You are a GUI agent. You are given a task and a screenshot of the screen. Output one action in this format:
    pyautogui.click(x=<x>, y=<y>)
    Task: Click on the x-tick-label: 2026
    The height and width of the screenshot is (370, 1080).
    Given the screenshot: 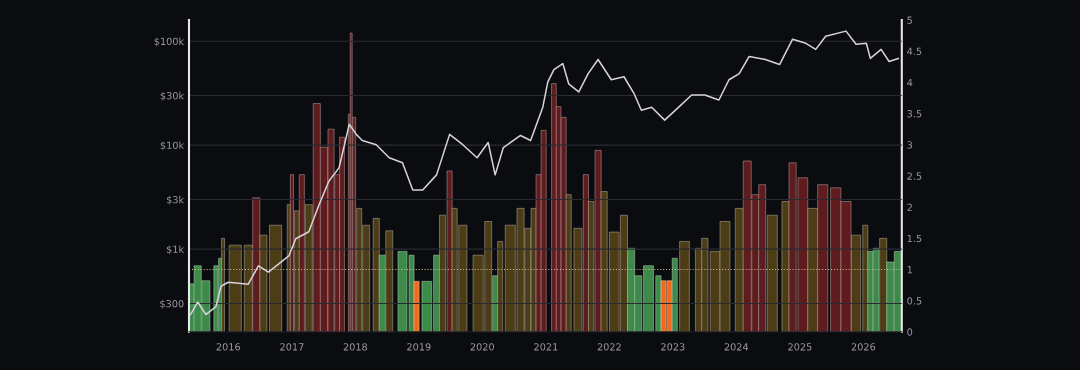 What is the action you would take?
    pyautogui.click(x=863, y=347)
    